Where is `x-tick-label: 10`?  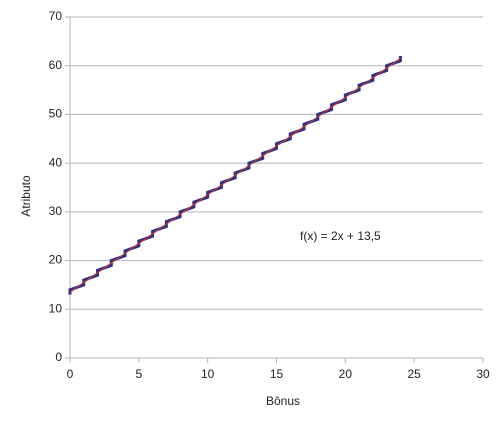 x-tick-label: 10 is located at coordinates (208, 374).